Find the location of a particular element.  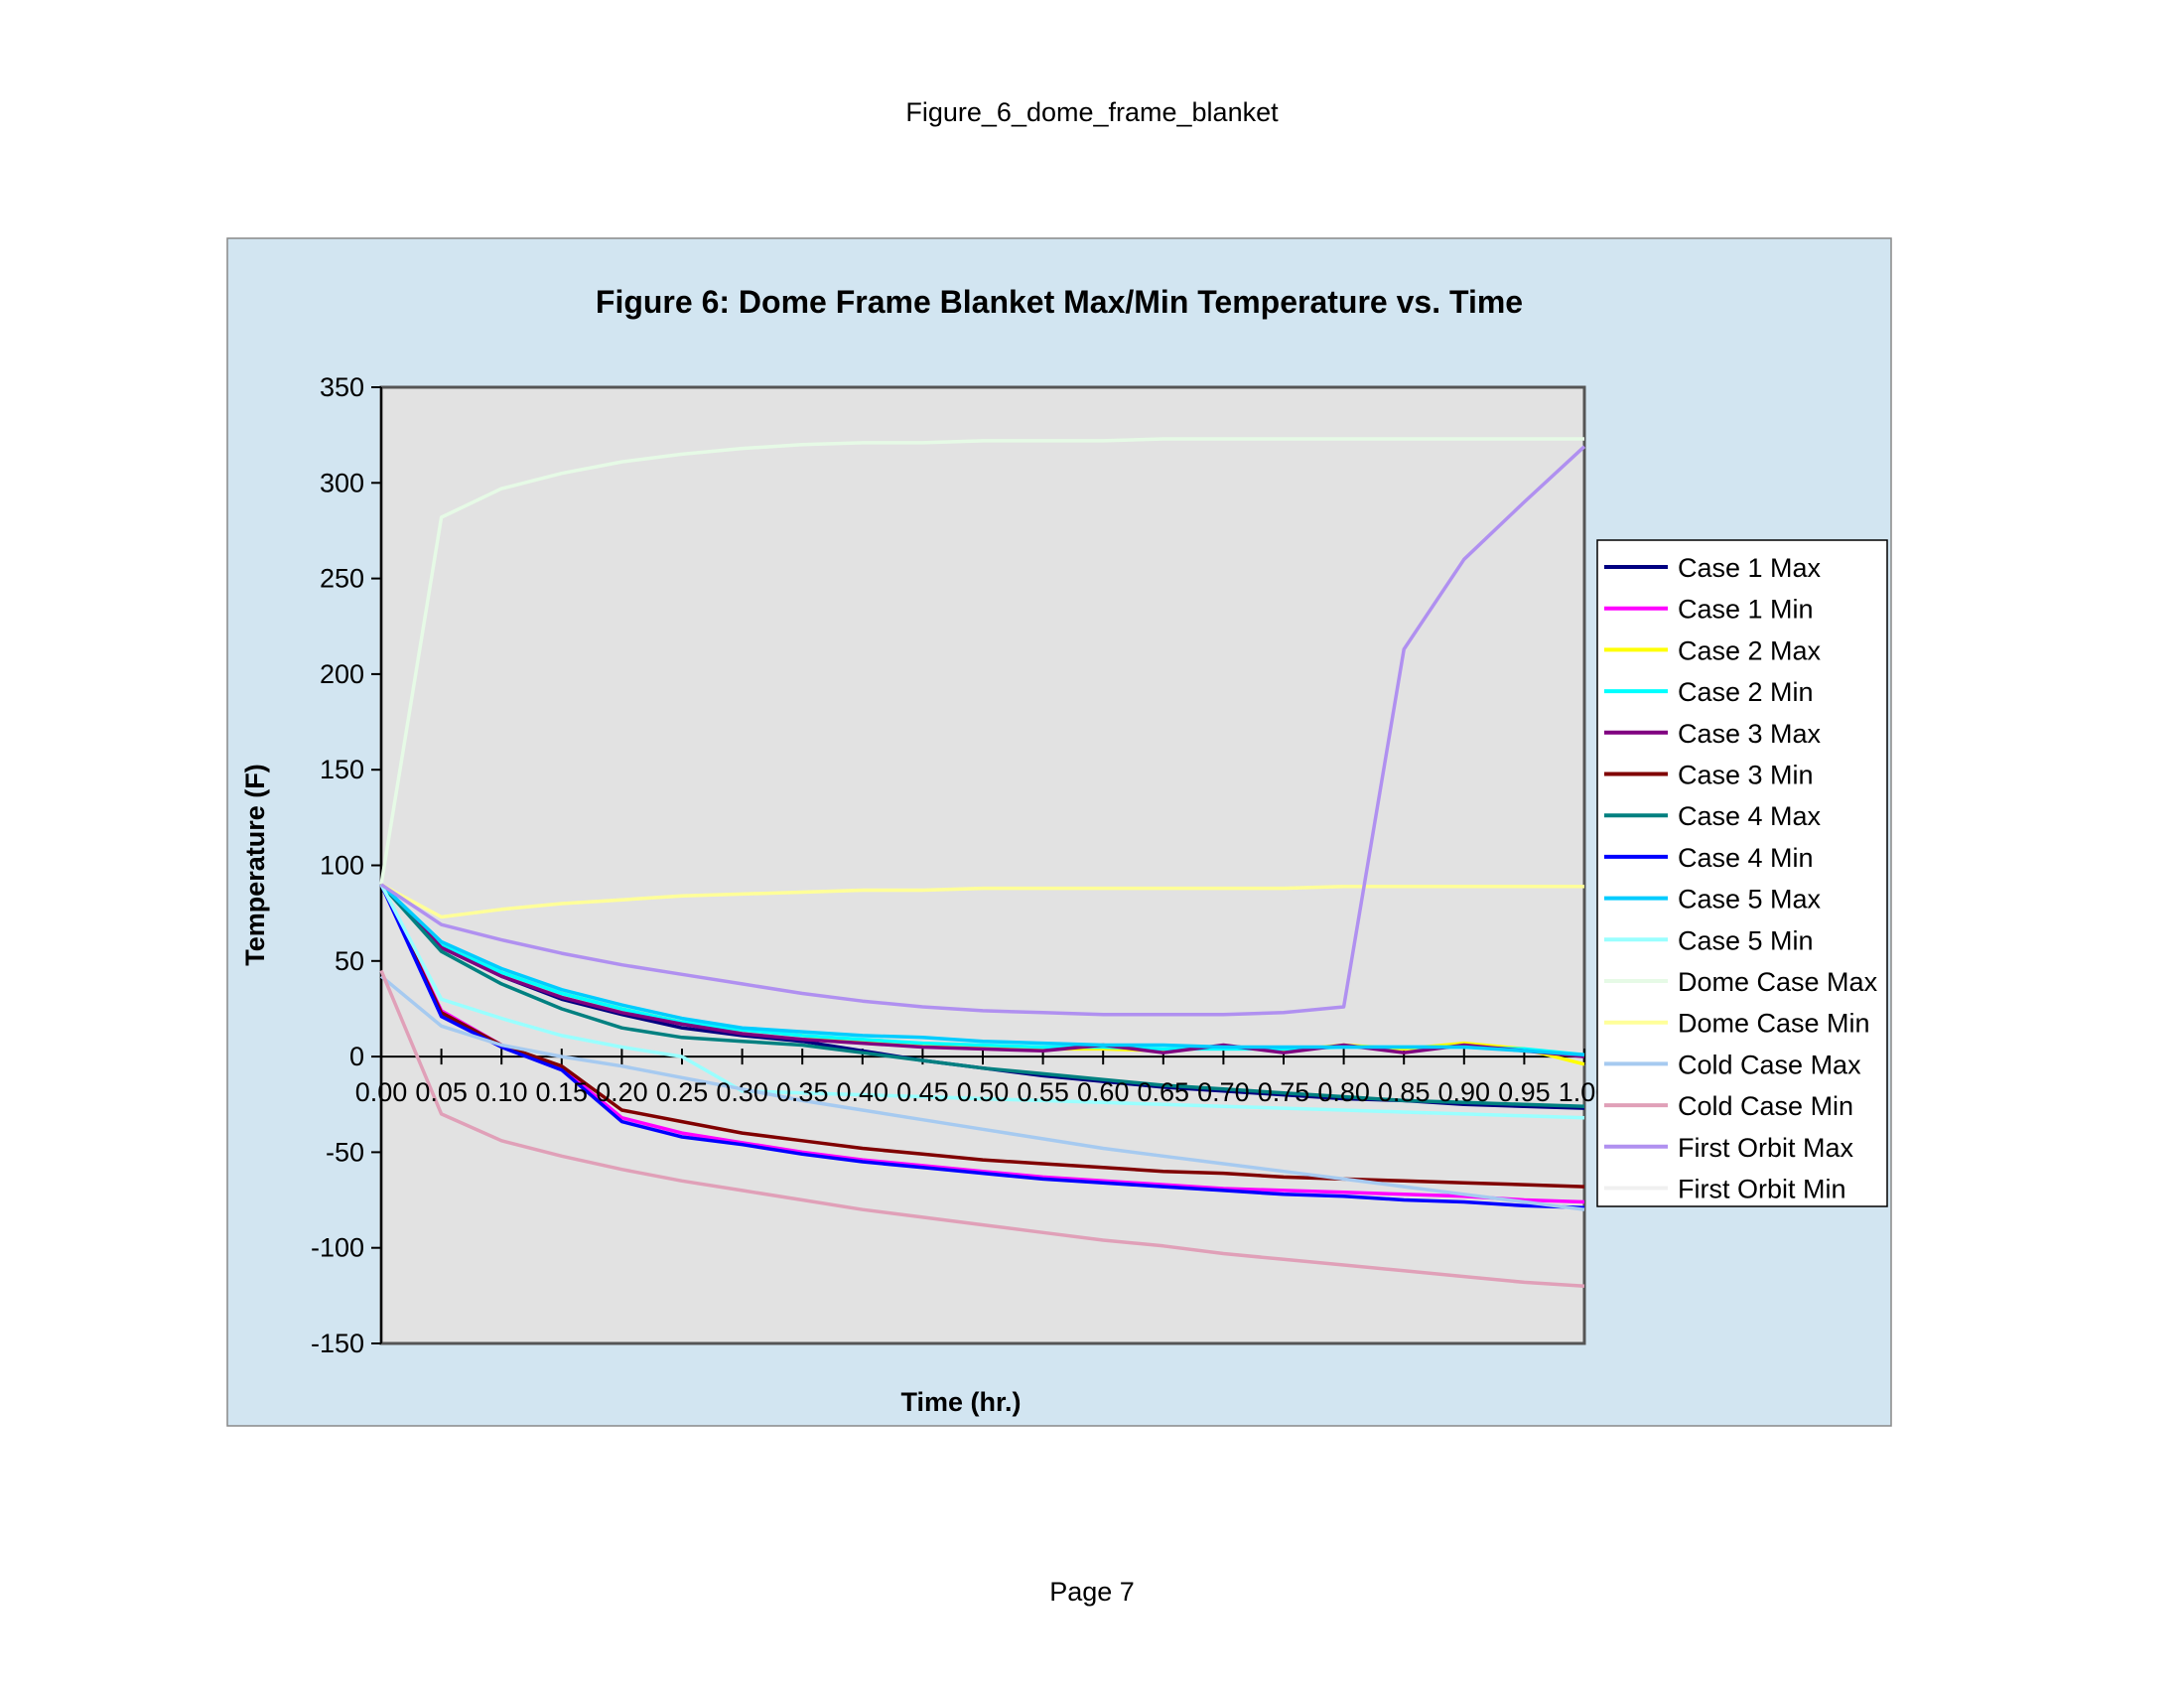

legend-label-case-5-min: Case 5 Min is located at coordinates (1746, 940).